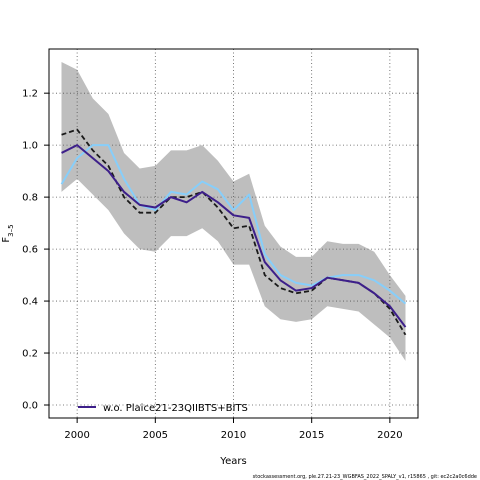 The image size is (480, 480). I want to click on y-tick-label: 0.2, so click(30, 354).